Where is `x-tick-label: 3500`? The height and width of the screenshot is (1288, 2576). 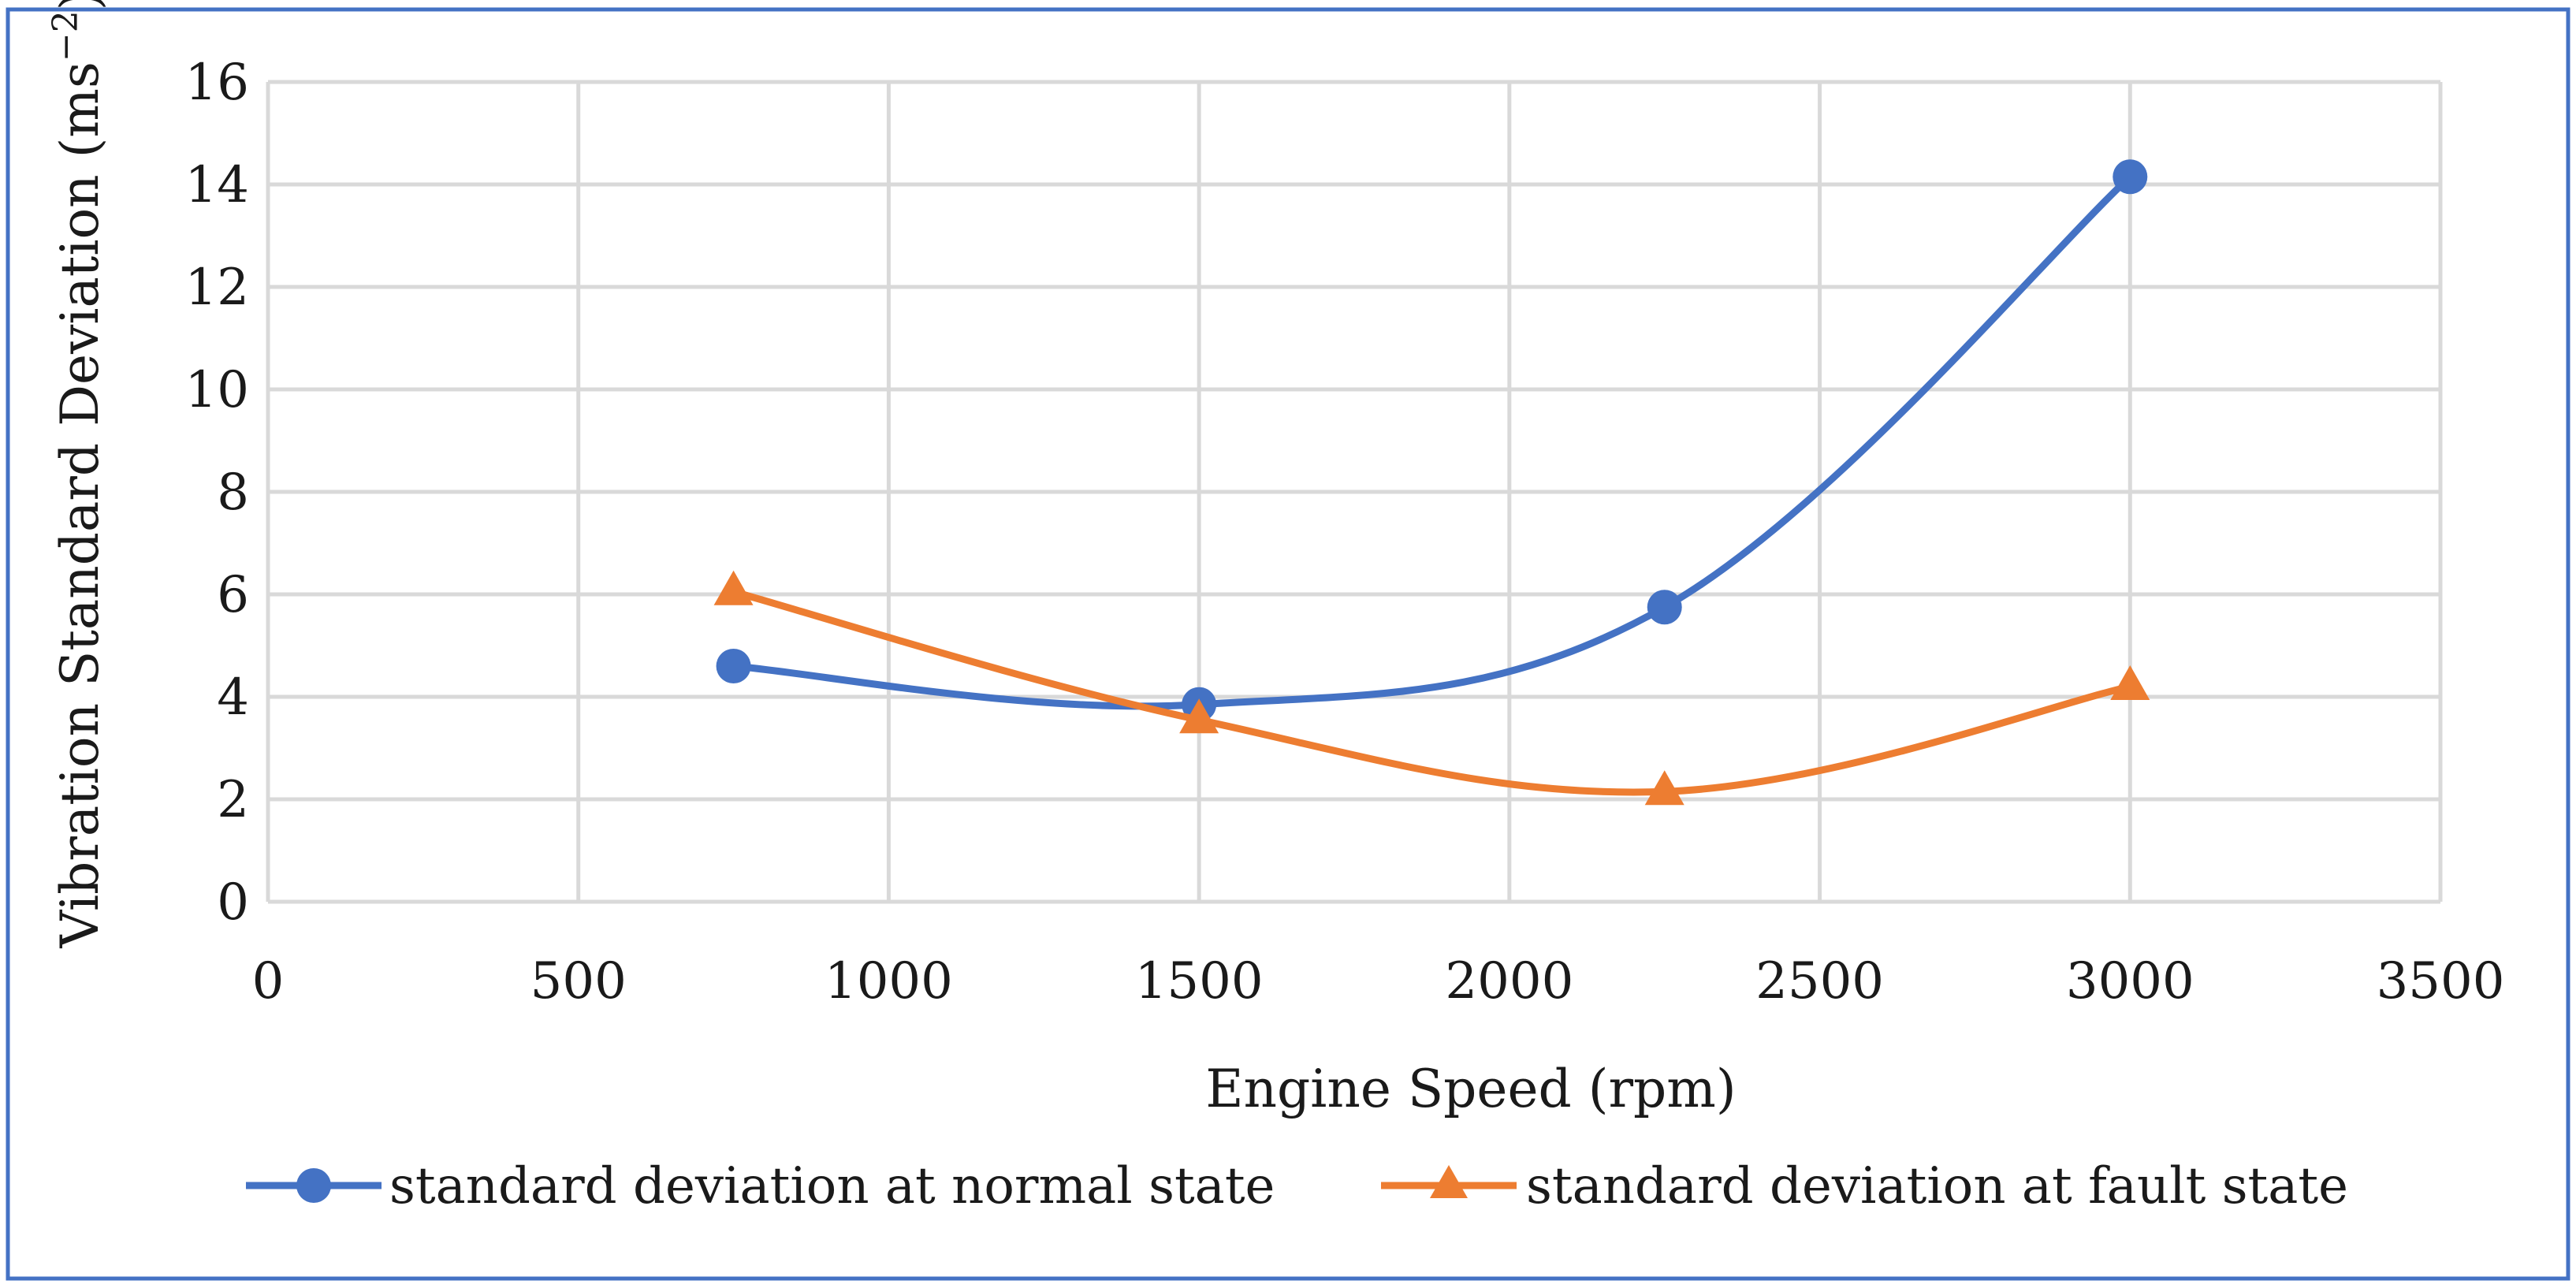 x-tick-label: 3500 is located at coordinates (2441, 981).